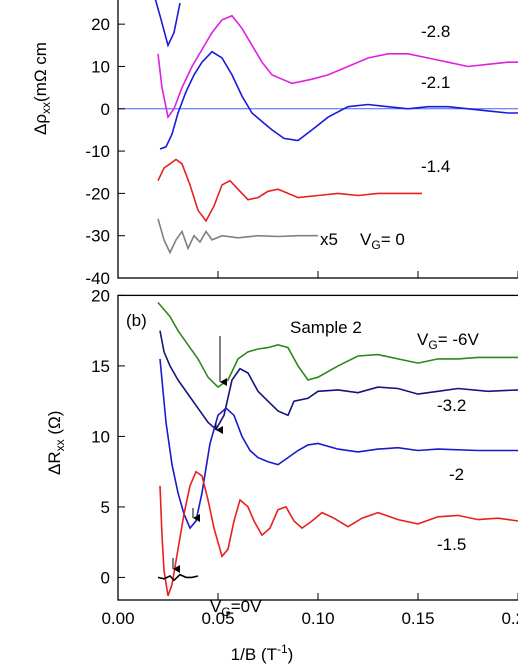 This screenshot has width=518, height=670. What do you see at coordinates (100, 366) in the screenshot?
I see `y-tick-label: 15` at bounding box center [100, 366].